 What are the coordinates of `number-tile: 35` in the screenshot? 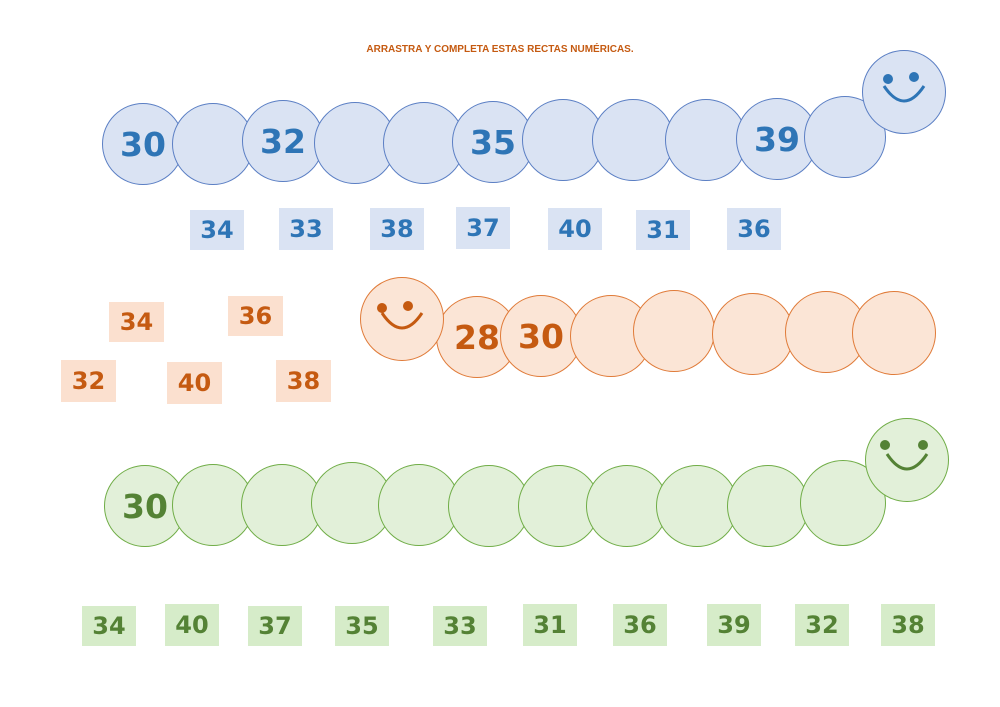 It's located at (362, 626).